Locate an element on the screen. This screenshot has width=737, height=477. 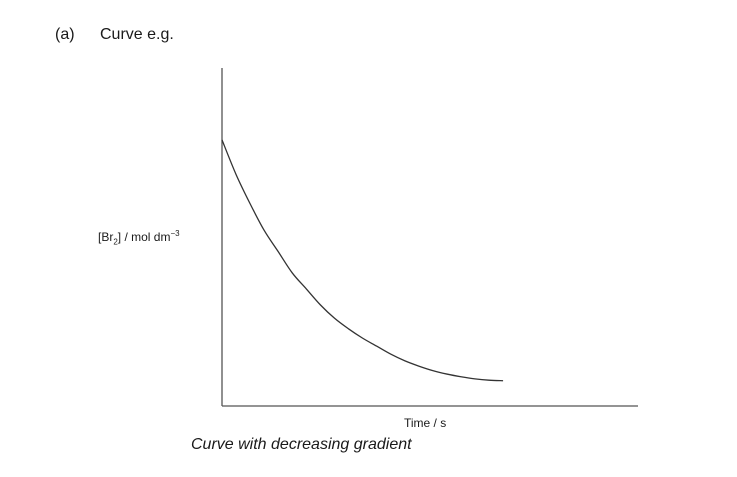
y-axis-label-superscript: −3 is located at coordinates (175, 233).